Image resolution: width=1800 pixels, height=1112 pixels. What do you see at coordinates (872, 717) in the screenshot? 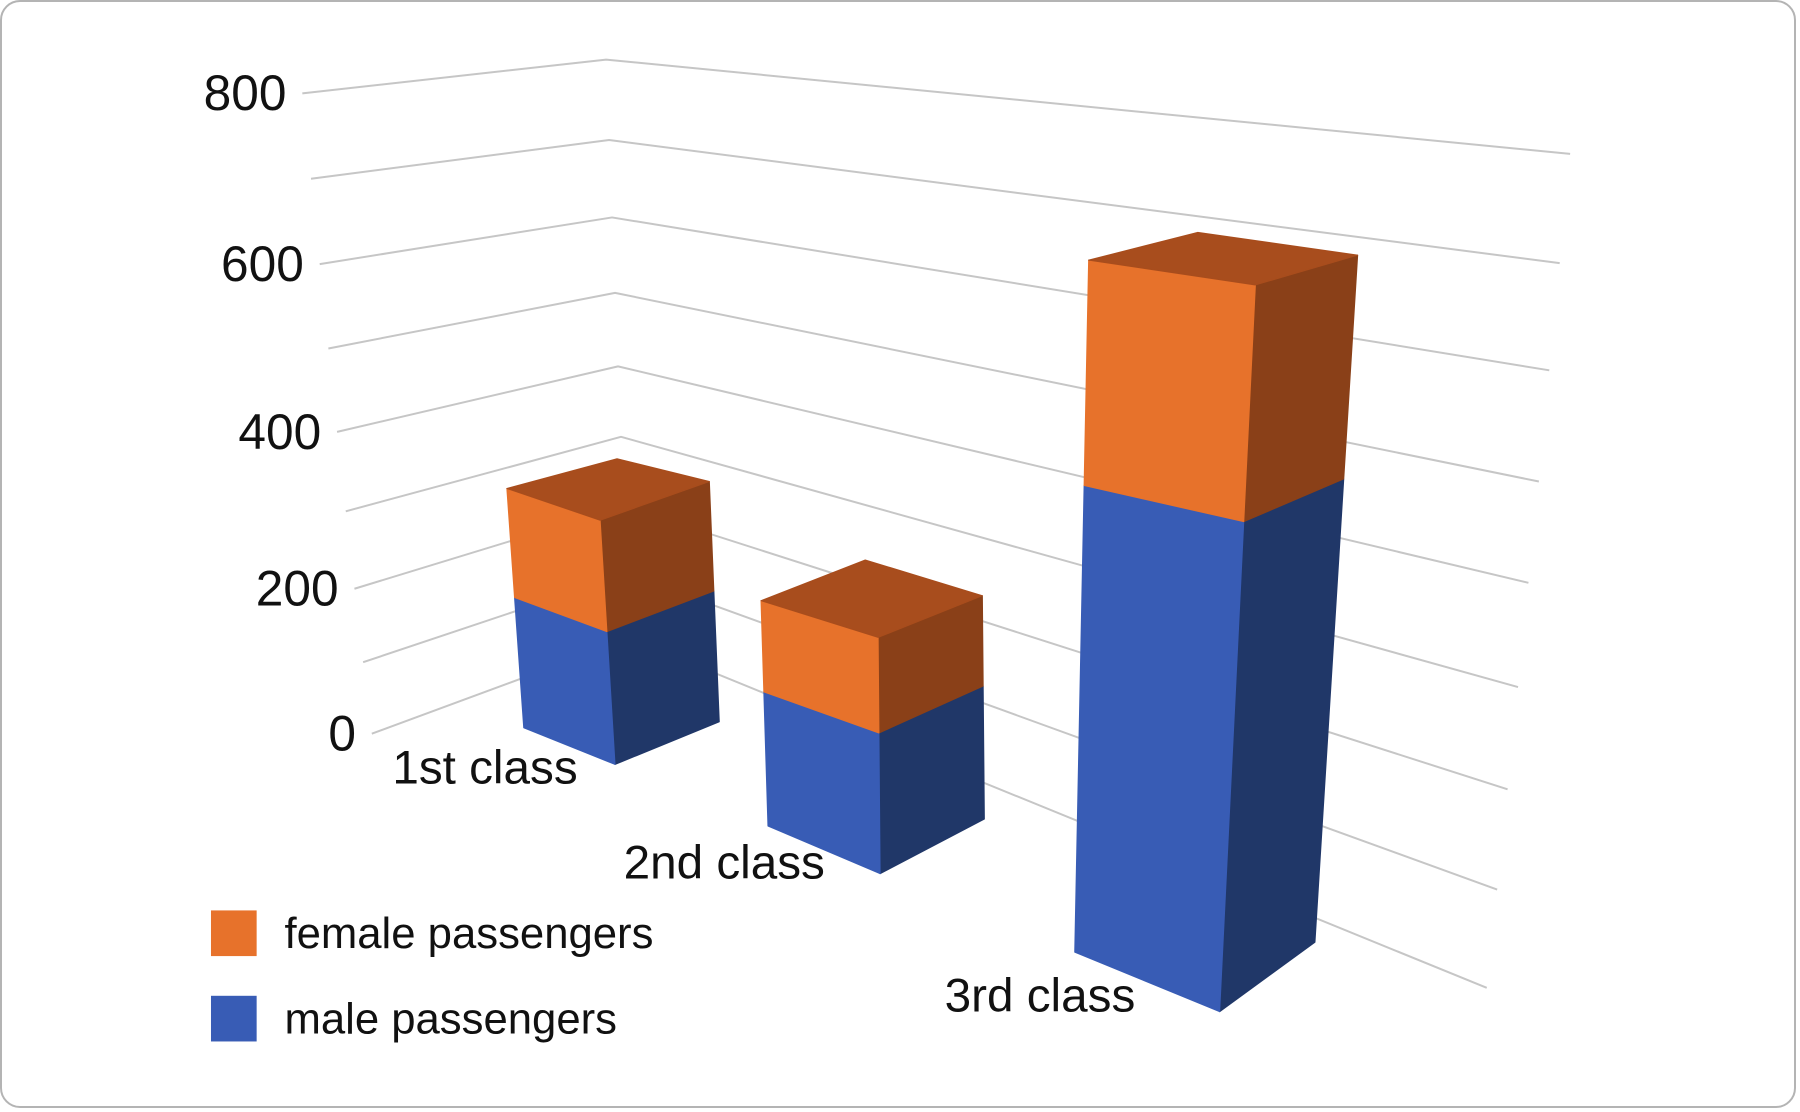
I see `bar-2nd-class` at bounding box center [872, 717].